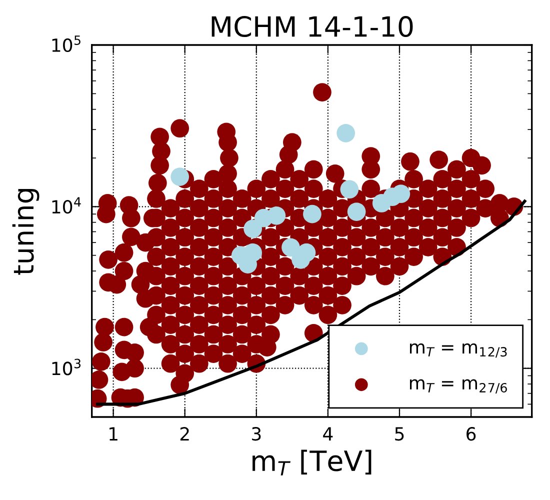 The image size is (550, 500). What do you see at coordinates (26, 231) in the screenshot?
I see `y-axis-title: tuning` at bounding box center [26, 231].